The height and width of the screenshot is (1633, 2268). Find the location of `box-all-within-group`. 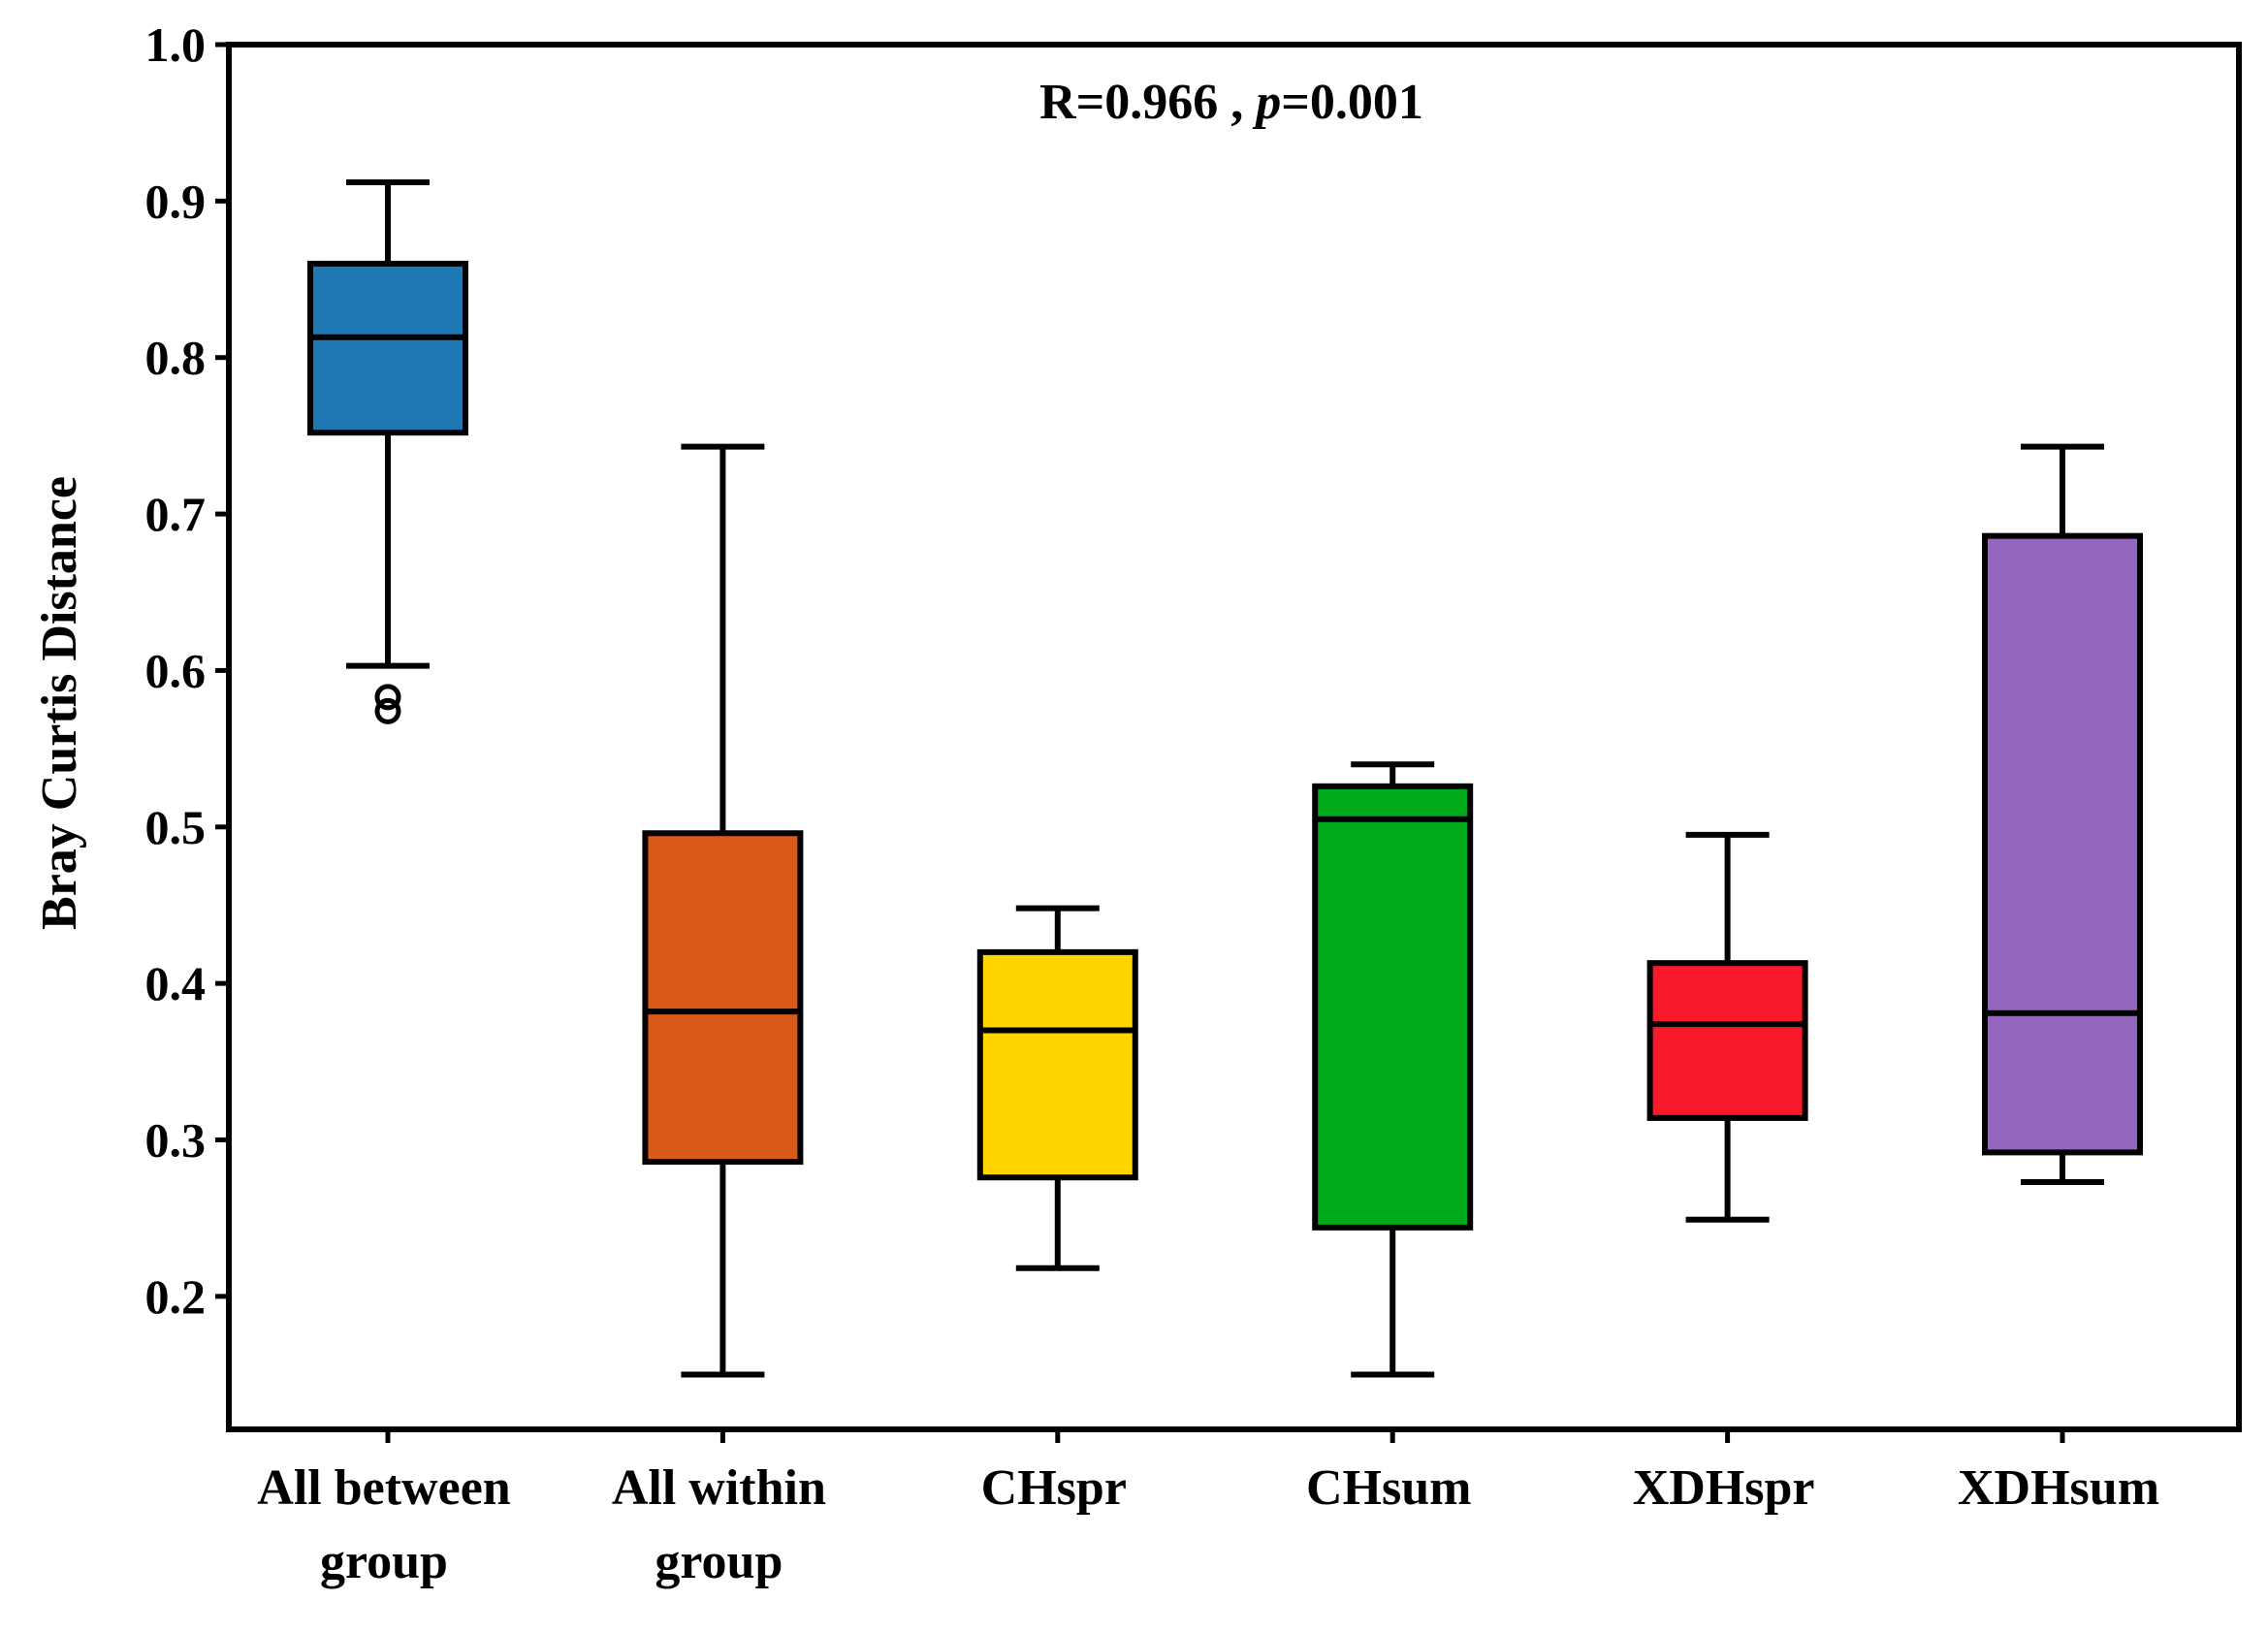

box-all-within-group is located at coordinates (723, 910).